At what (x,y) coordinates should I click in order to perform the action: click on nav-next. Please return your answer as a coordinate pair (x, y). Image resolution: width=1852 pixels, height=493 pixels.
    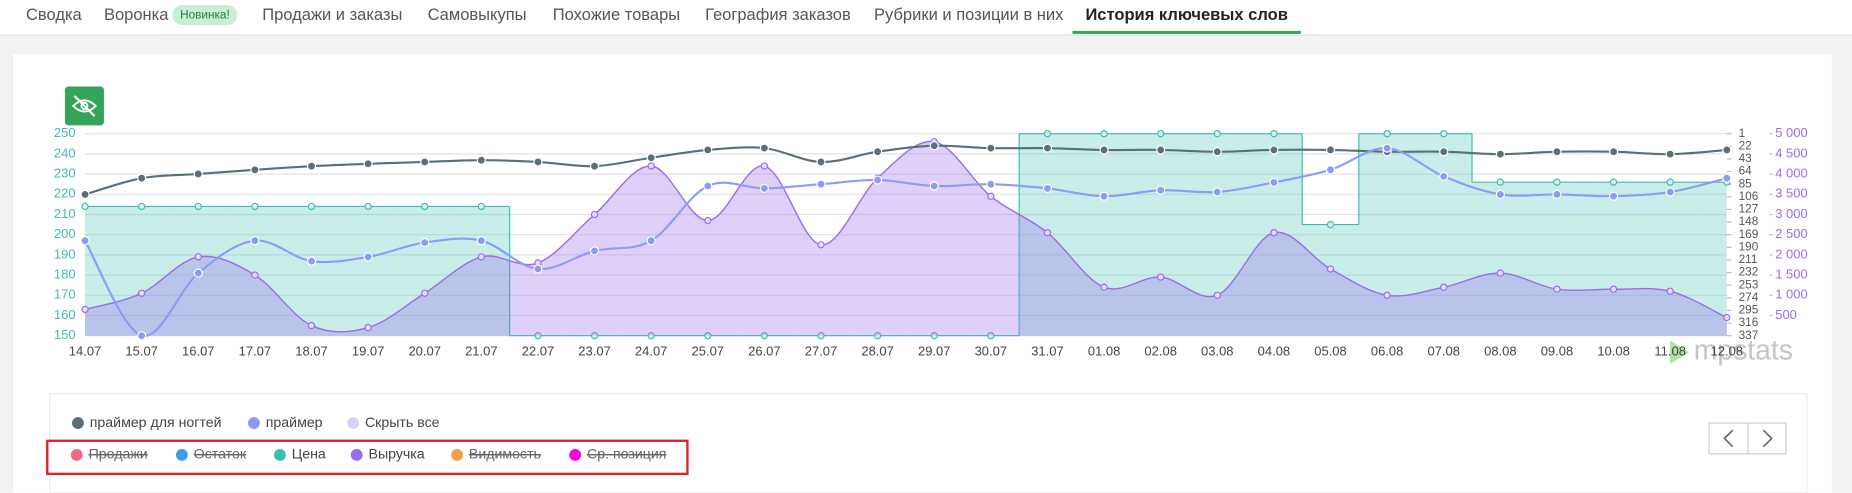
    Looking at the image, I should click on (1767, 438).